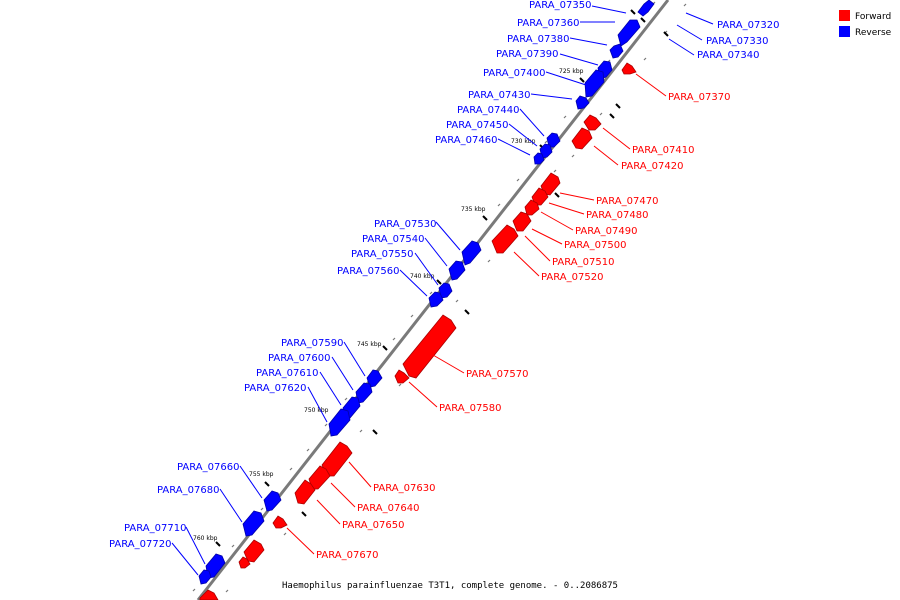  I want to click on gene-label: PARA_07590, so click(312, 343).